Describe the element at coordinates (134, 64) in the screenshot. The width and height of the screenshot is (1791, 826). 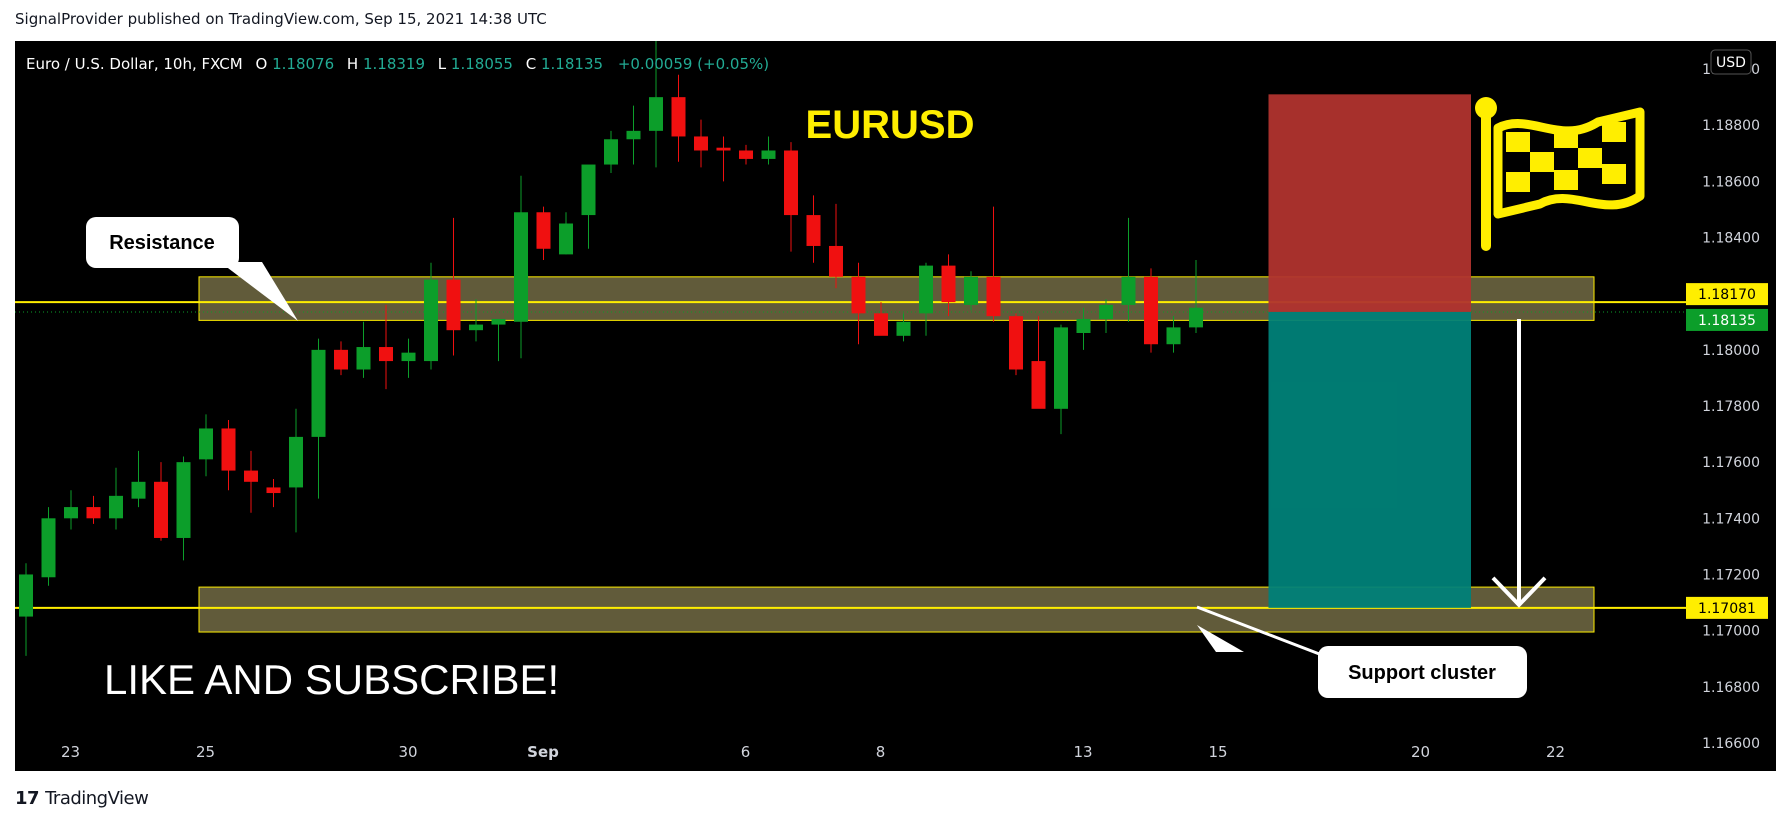
I see `legend-symbol: Euro / U.S. Dollar, 10h, FXCM` at that location.